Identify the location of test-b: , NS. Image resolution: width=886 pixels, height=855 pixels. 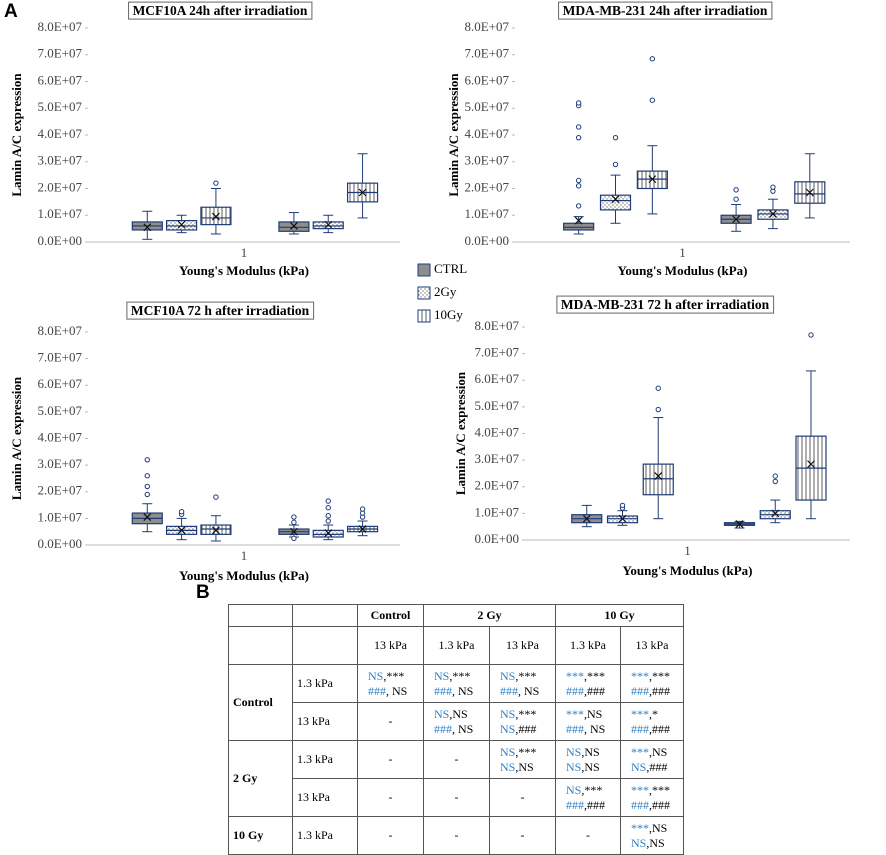
(595, 728).